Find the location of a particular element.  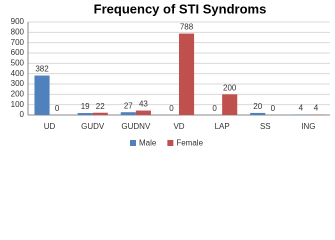

y-tick-label: 200 is located at coordinates (18, 93).